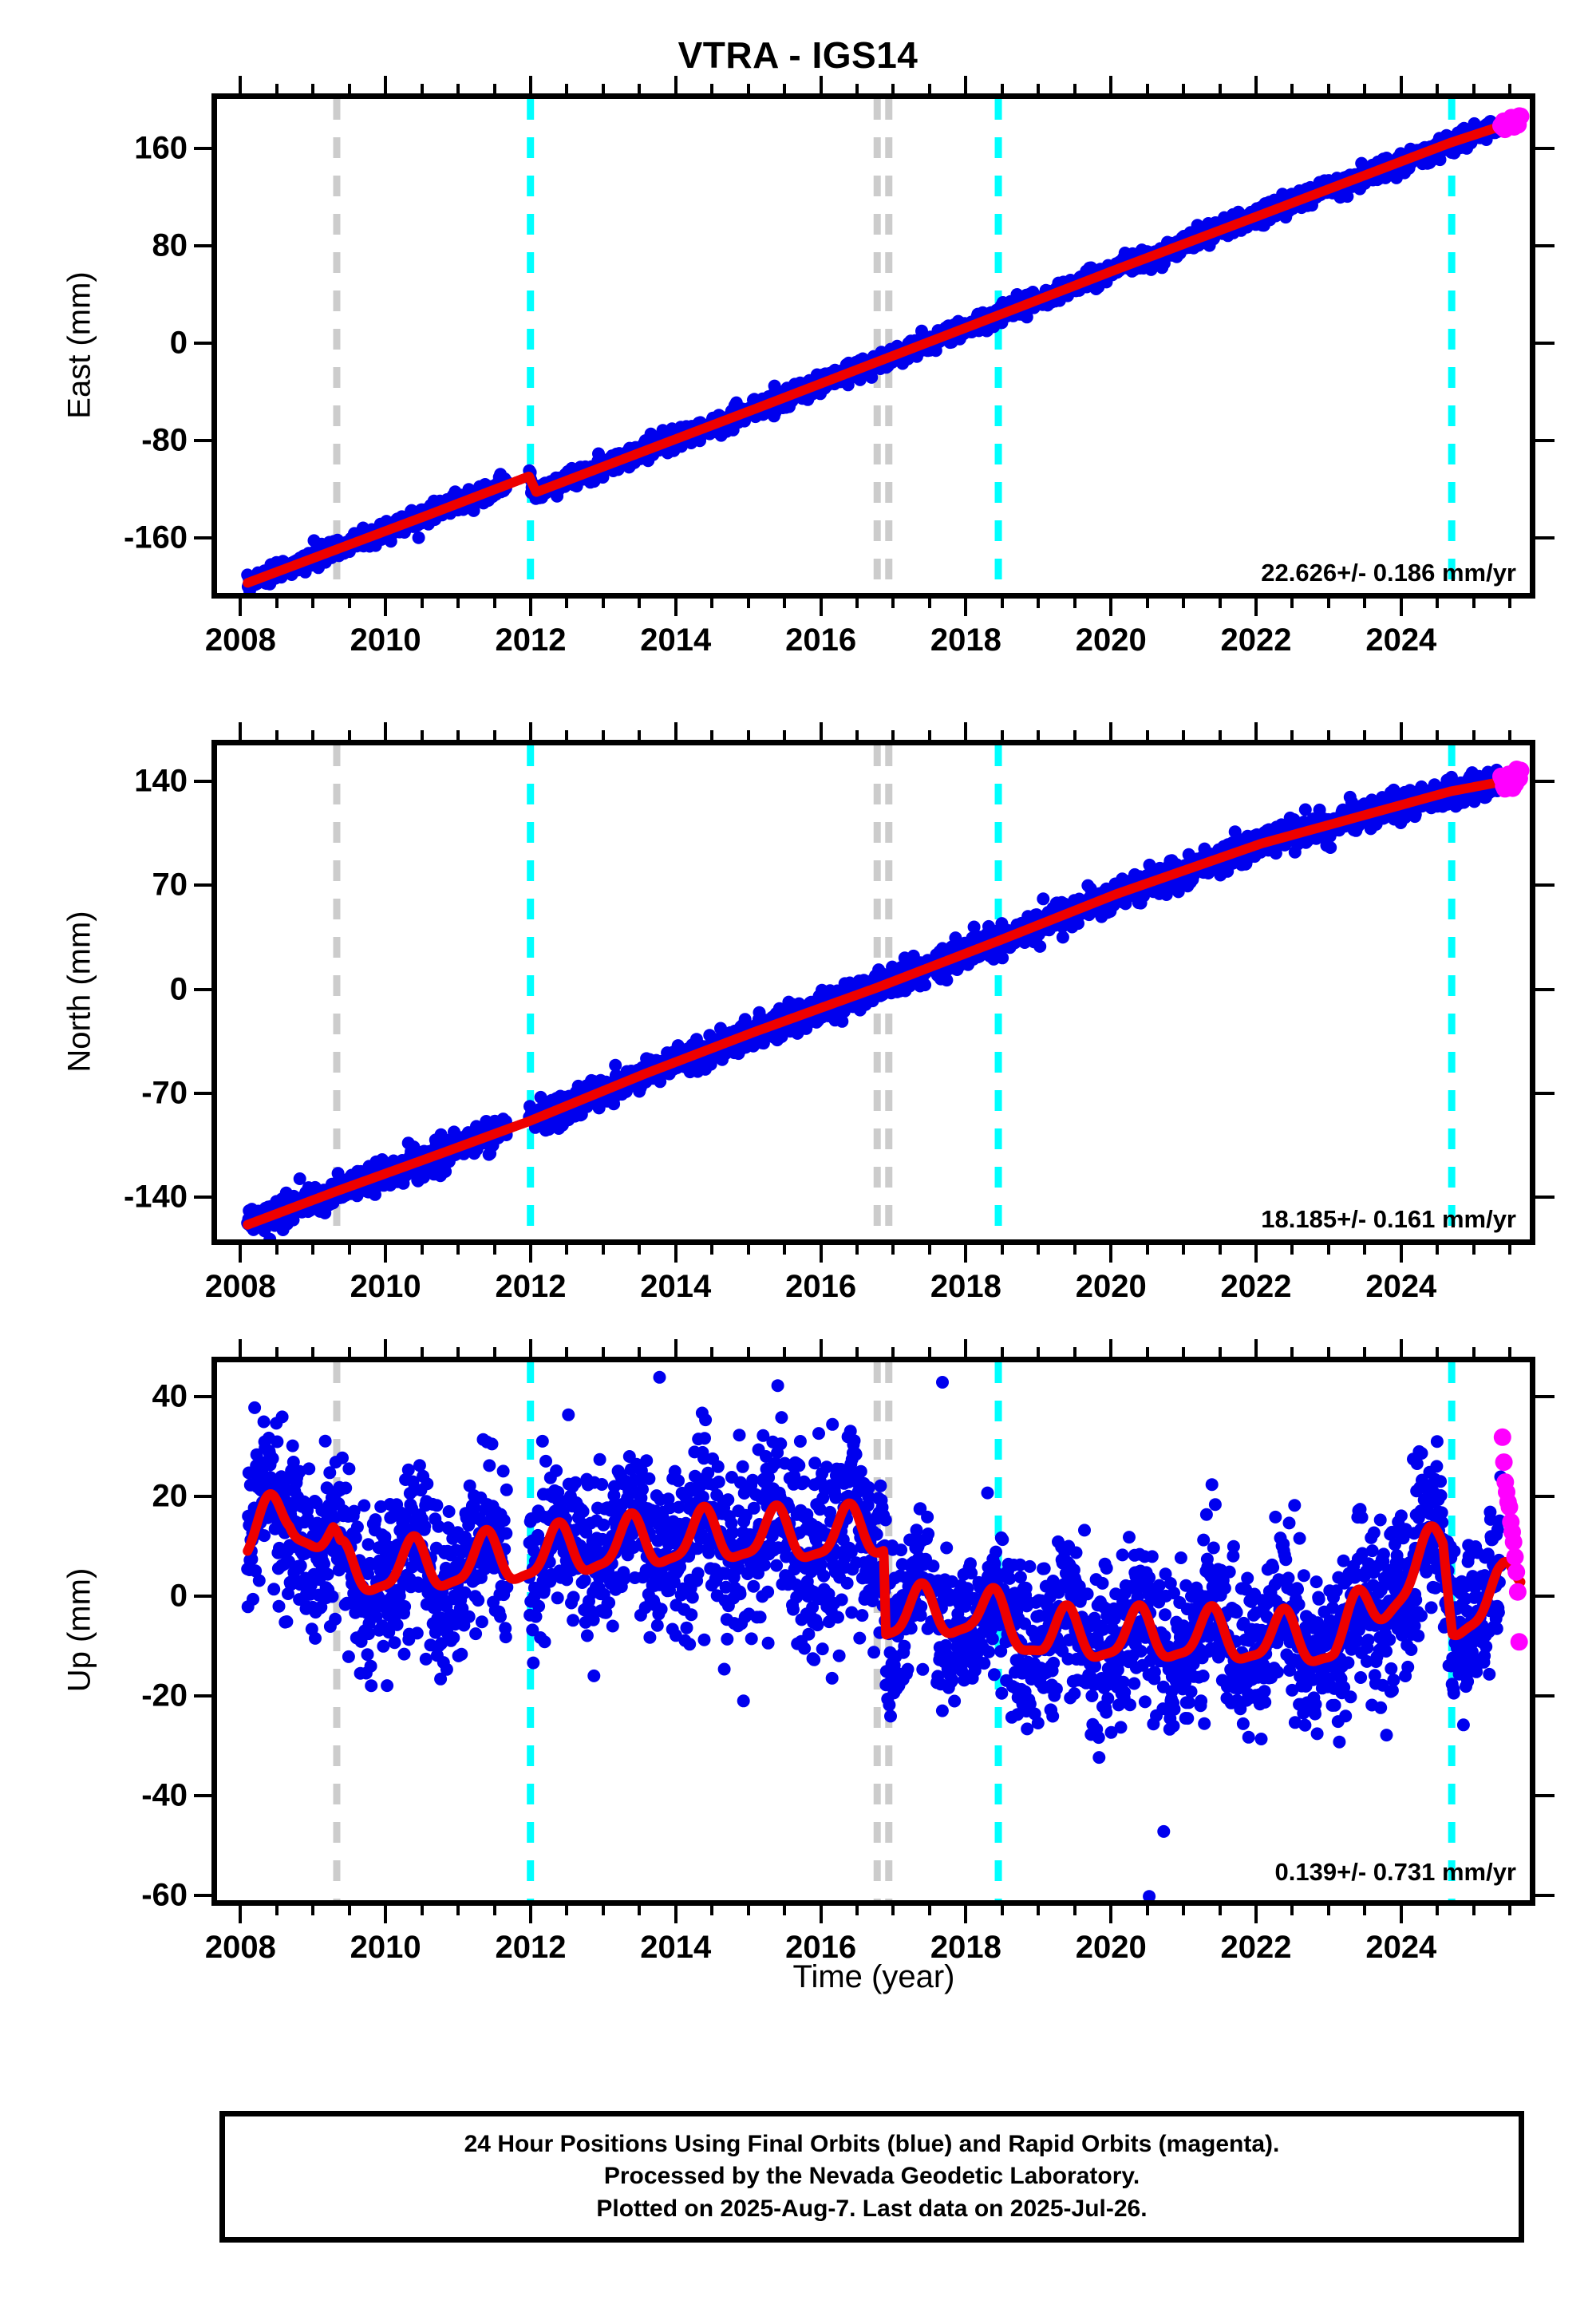  Describe the element at coordinates (241, 1348) in the screenshot. I see `x-tick-top-major-up-2008.0` at that location.